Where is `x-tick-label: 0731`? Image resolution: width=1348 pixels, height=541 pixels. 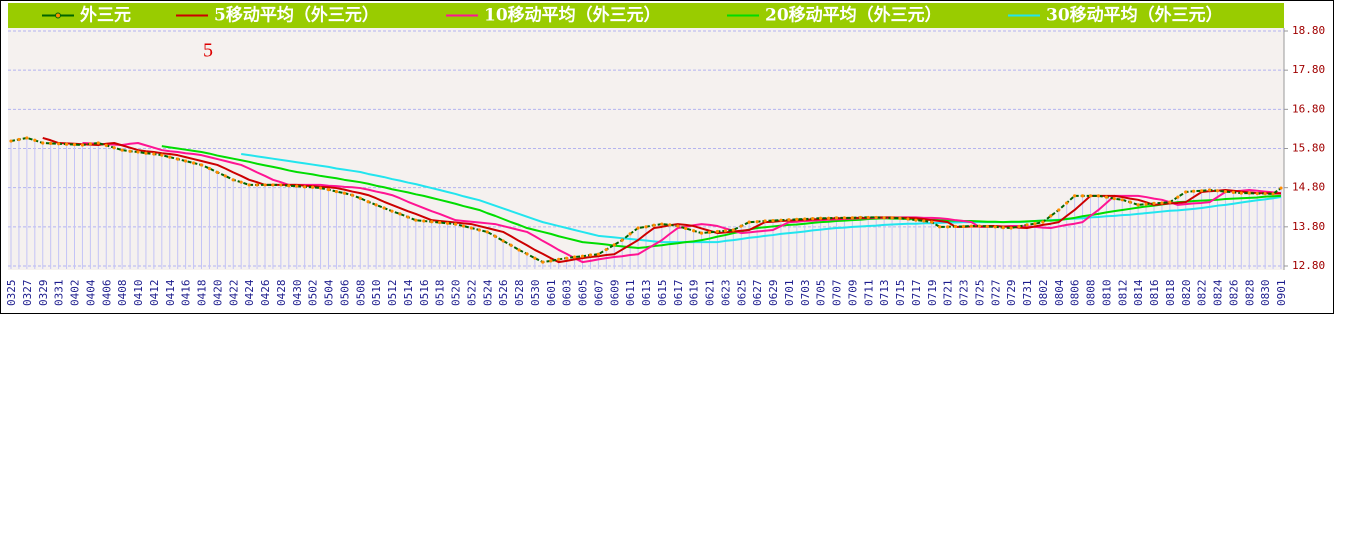
x-tick-label: 0731 is located at coordinates (1027, 293).